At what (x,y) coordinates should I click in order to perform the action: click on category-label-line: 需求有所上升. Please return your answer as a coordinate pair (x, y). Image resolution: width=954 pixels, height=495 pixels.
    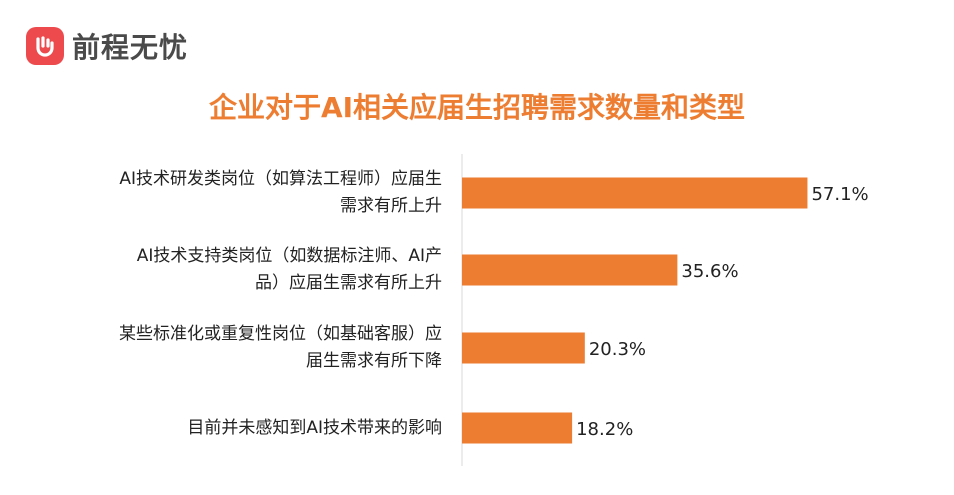
    Looking at the image, I should click on (391, 206).